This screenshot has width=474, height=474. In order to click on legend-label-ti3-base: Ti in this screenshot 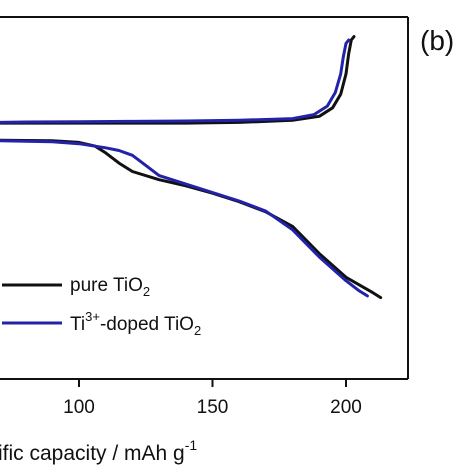, I will do `click(77, 324)`.